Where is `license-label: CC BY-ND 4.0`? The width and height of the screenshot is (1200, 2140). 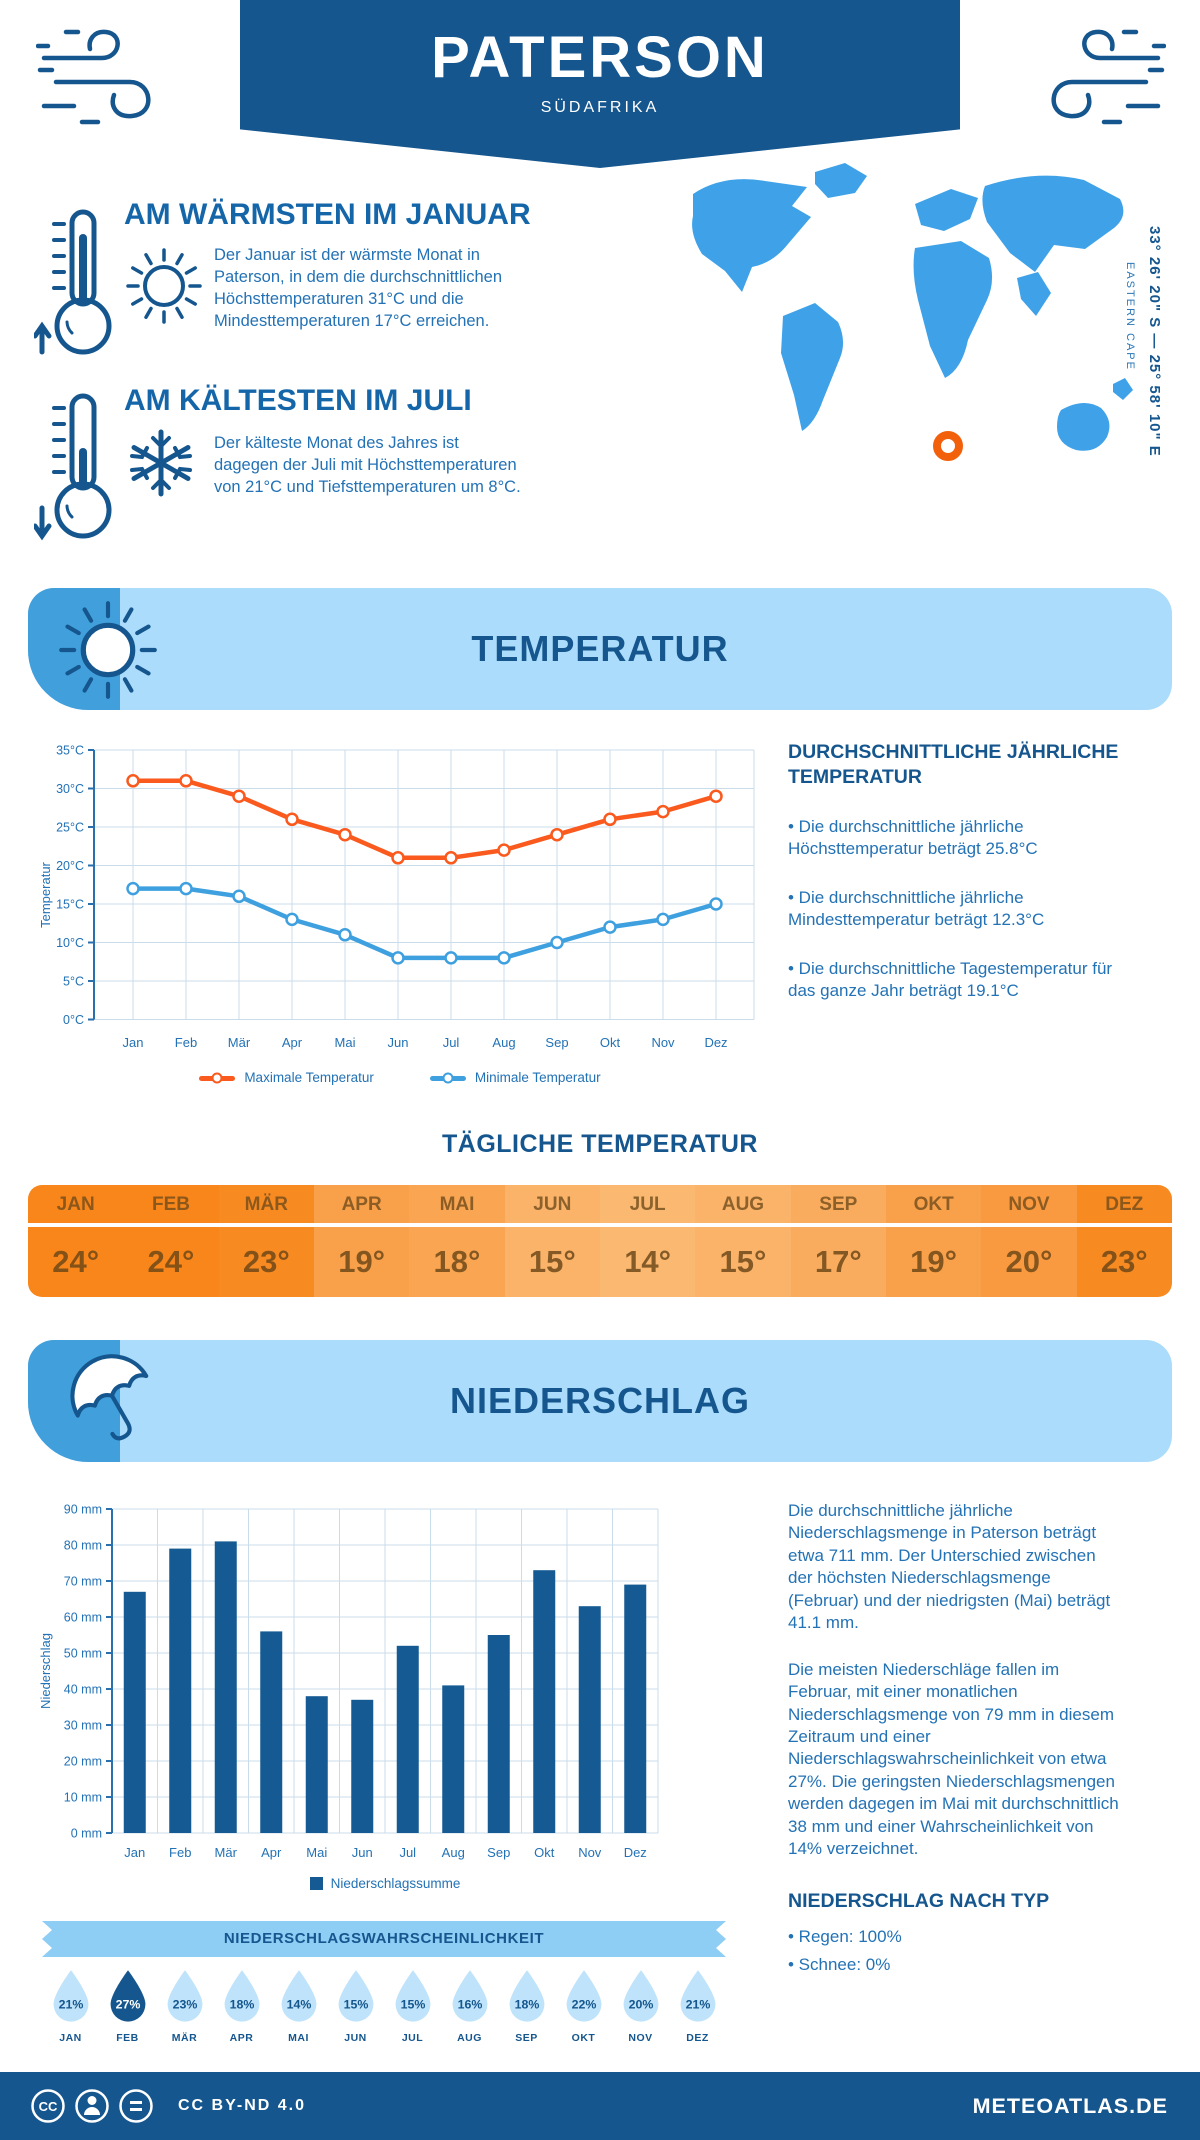 license-label: CC BY-ND 4.0 is located at coordinates (242, 2105).